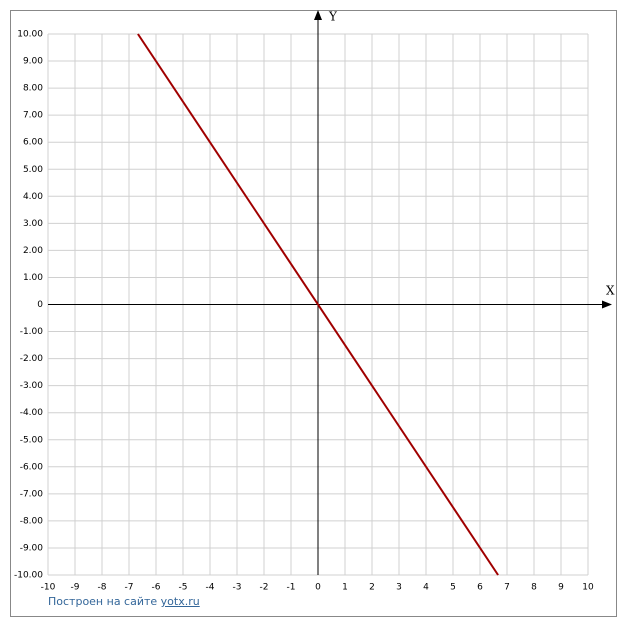  What do you see at coordinates (156, 588) in the screenshot?
I see `x-tick-label: -6` at bounding box center [156, 588].